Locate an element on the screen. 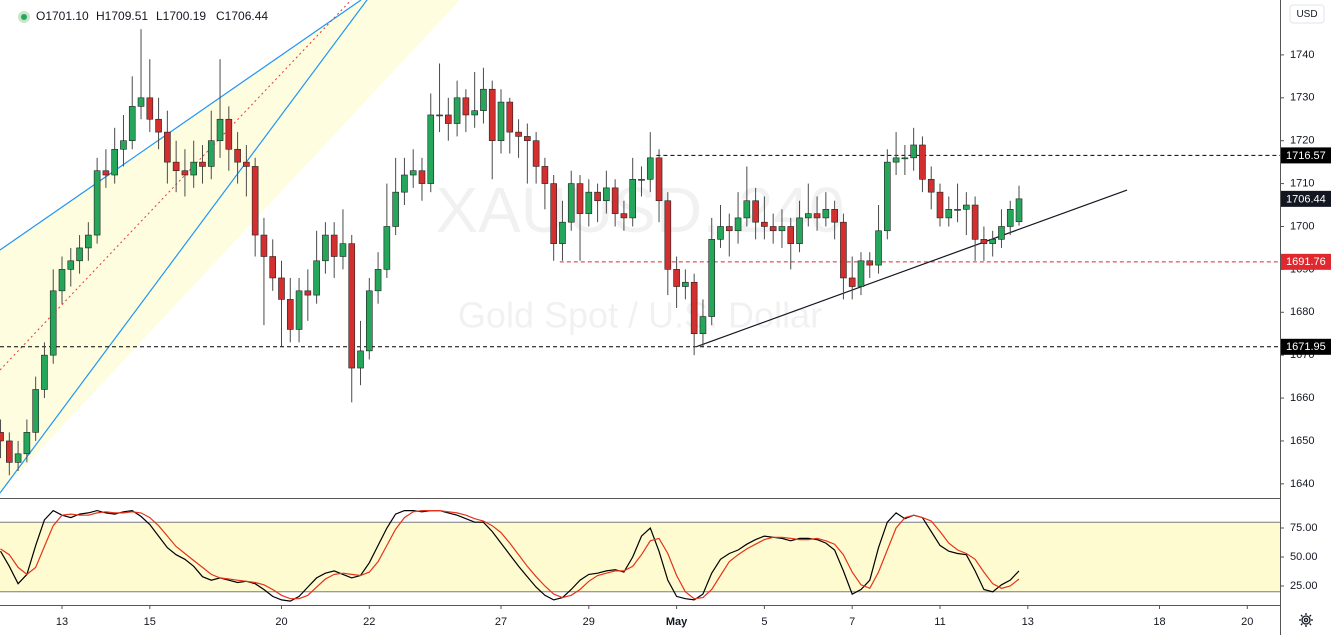 This screenshot has width=1333, height=635. y-tick-label: 1680 is located at coordinates (1302, 312).